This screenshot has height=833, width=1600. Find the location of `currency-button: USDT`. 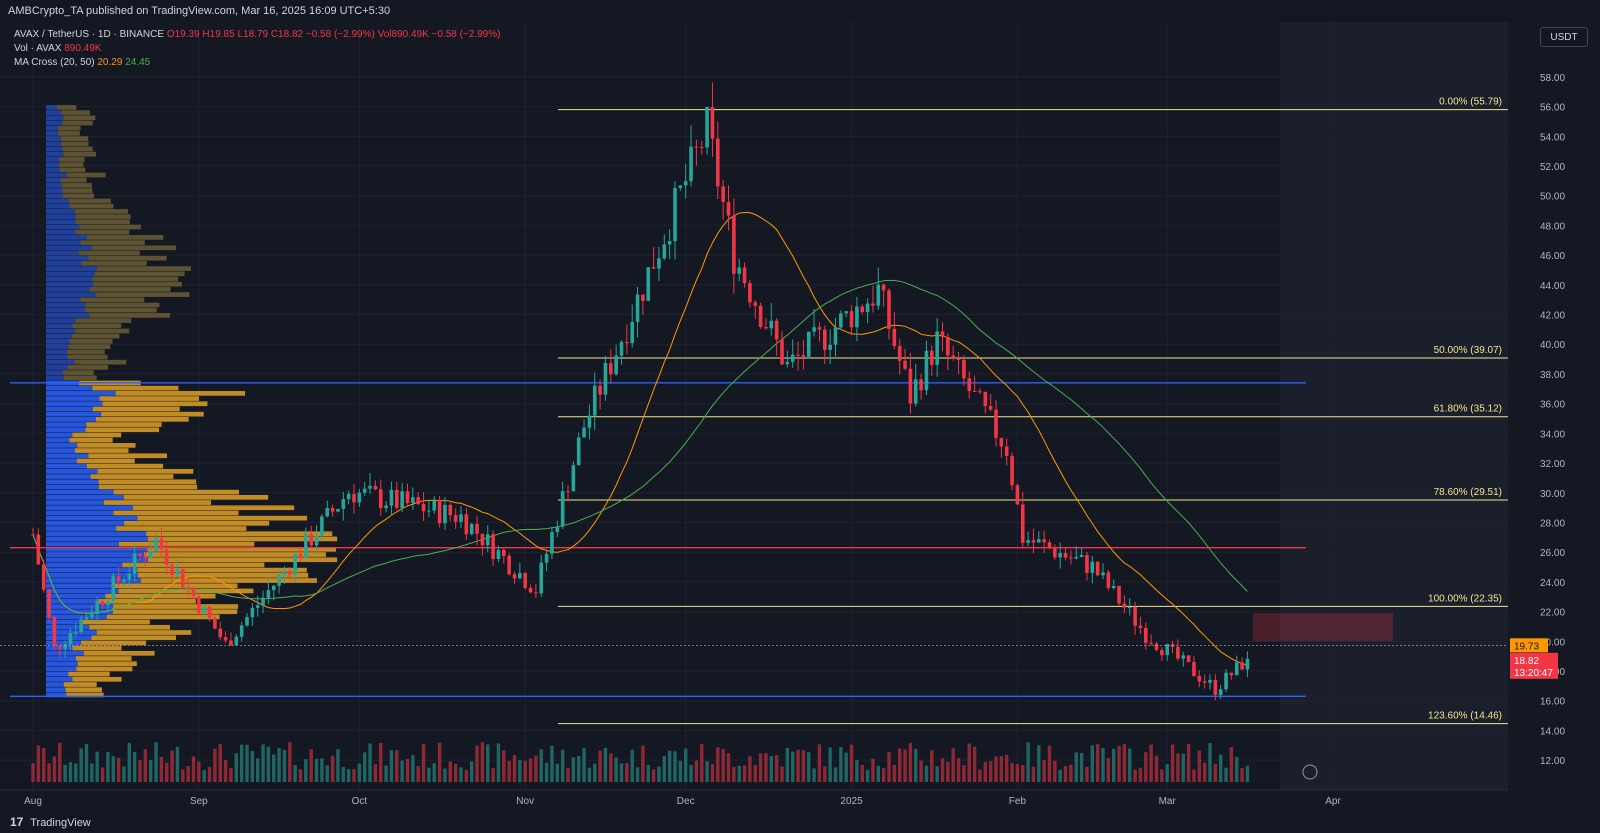

currency-button: USDT is located at coordinates (1564, 37).